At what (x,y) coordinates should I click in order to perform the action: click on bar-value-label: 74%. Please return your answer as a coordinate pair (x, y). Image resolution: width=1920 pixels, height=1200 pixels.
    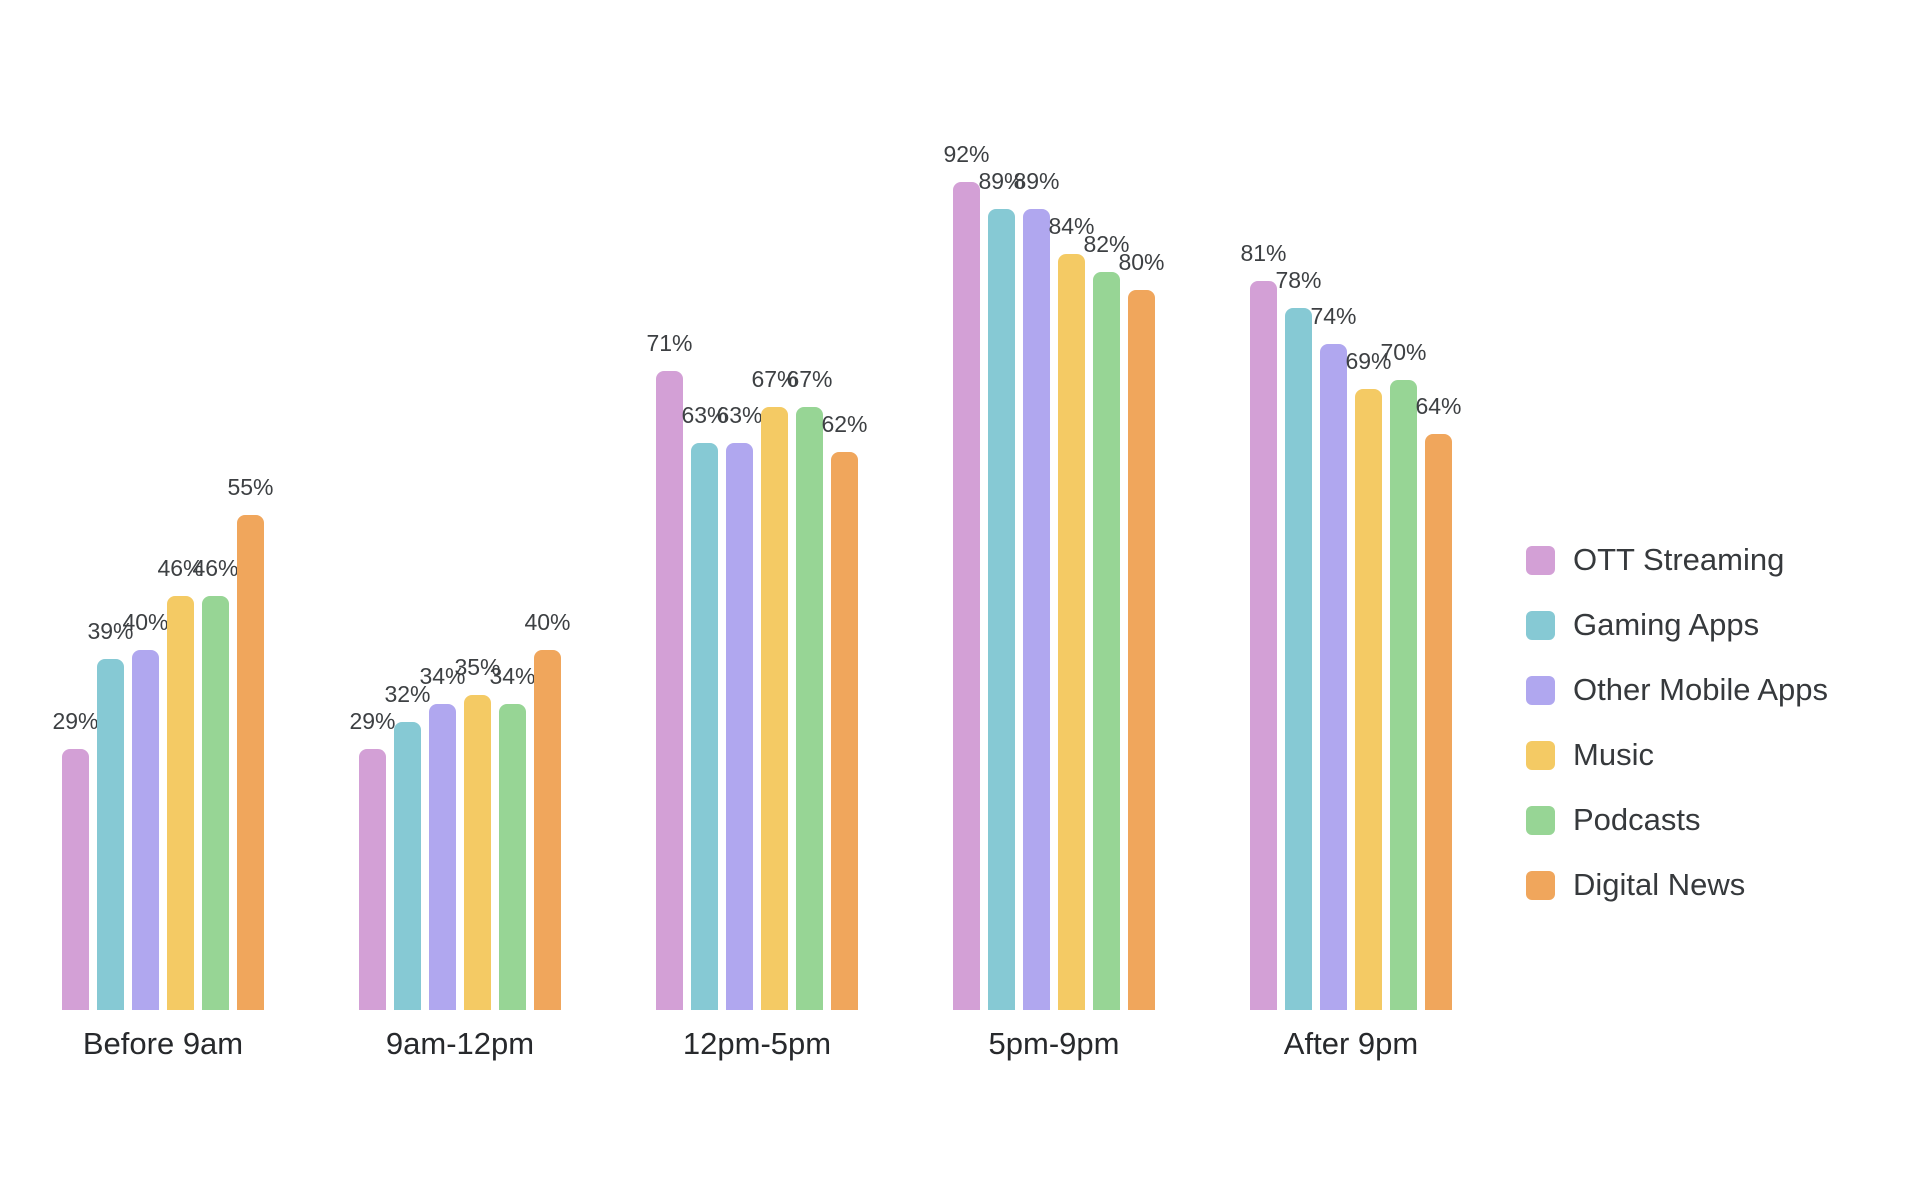
    Looking at the image, I should click on (1333, 316).